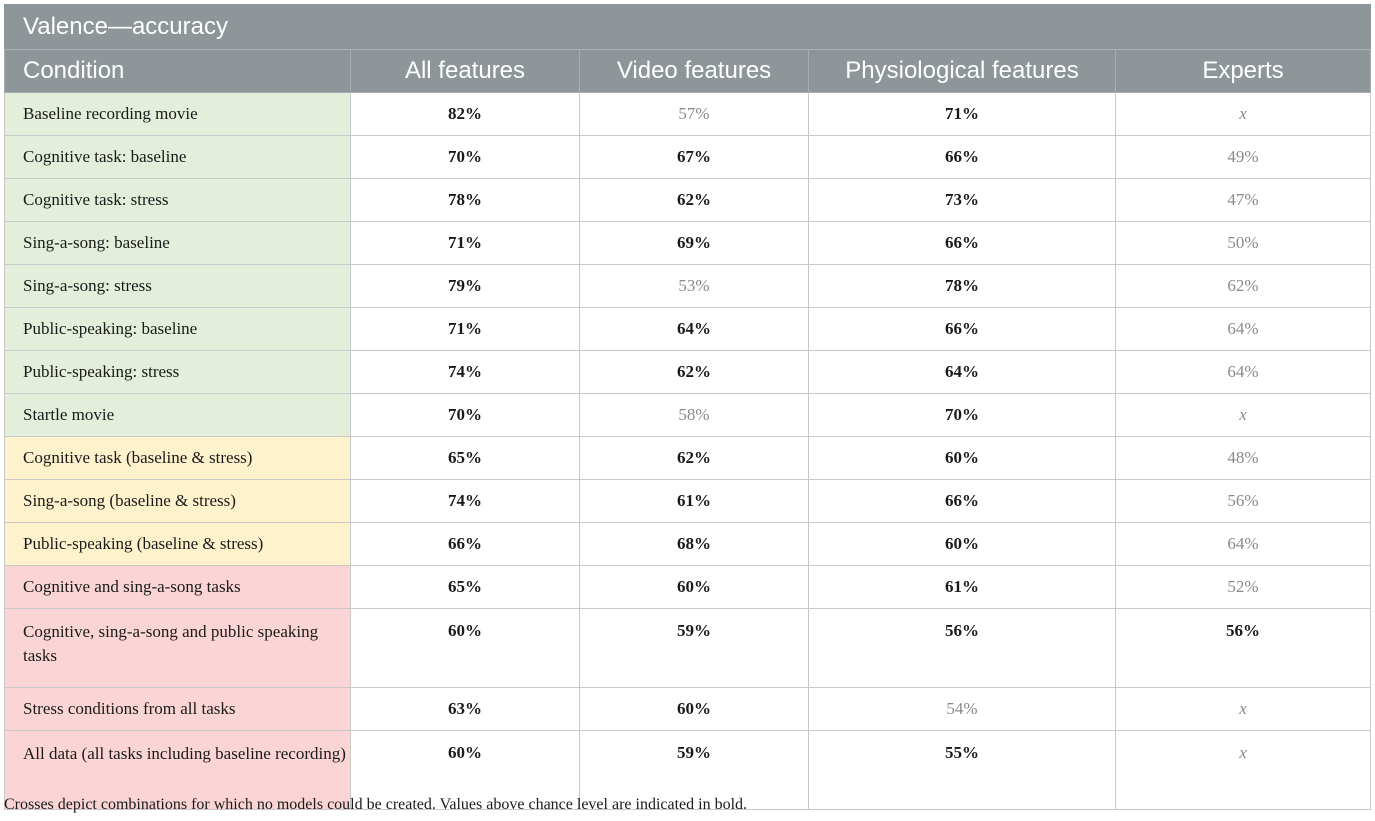 Image resolution: width=1375 pixels, height=821 pixels. I want to click on condition-cell: Cognitive task (baseline & stress), so click(177, 458).